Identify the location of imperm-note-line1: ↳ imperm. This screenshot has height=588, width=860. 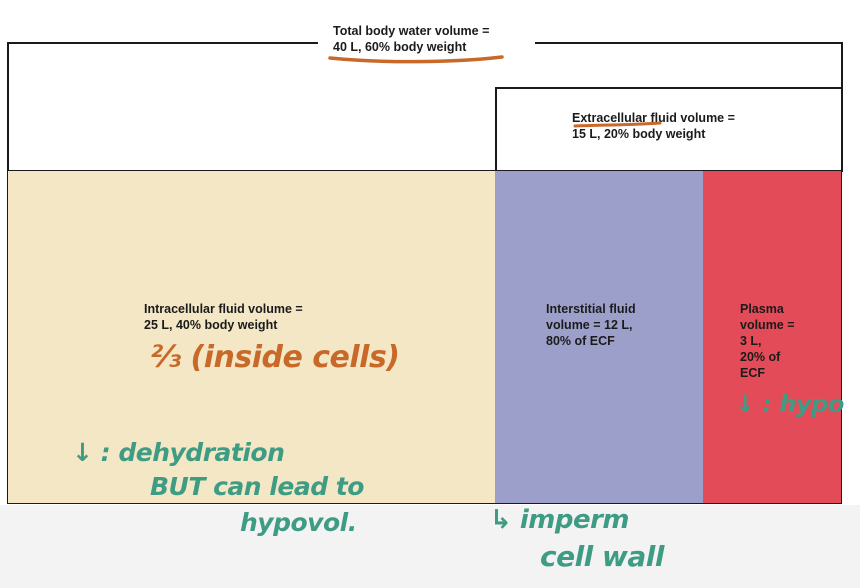
(560, 520).